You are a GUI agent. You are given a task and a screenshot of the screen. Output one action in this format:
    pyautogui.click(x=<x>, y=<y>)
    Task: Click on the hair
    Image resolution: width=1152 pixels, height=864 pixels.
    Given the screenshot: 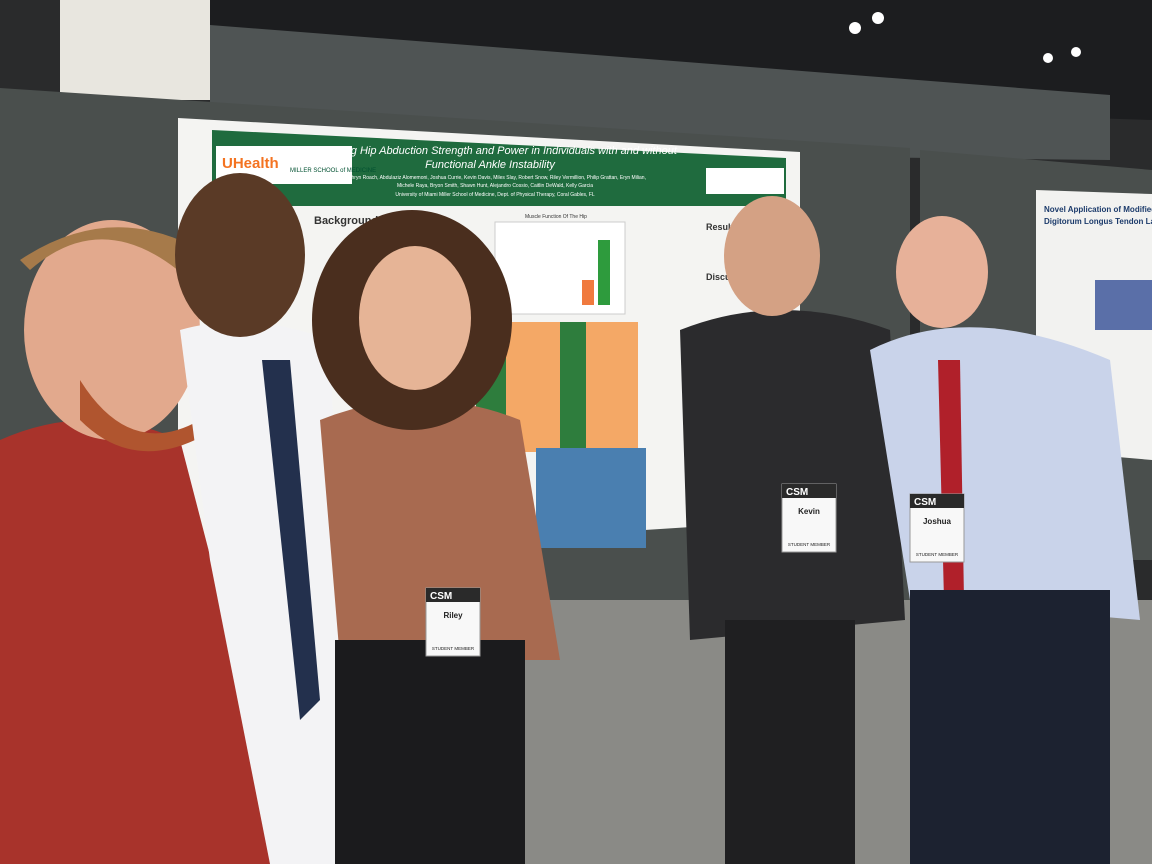 What is the action you would take?
    pyautogui.click(x=110, y=258)
    